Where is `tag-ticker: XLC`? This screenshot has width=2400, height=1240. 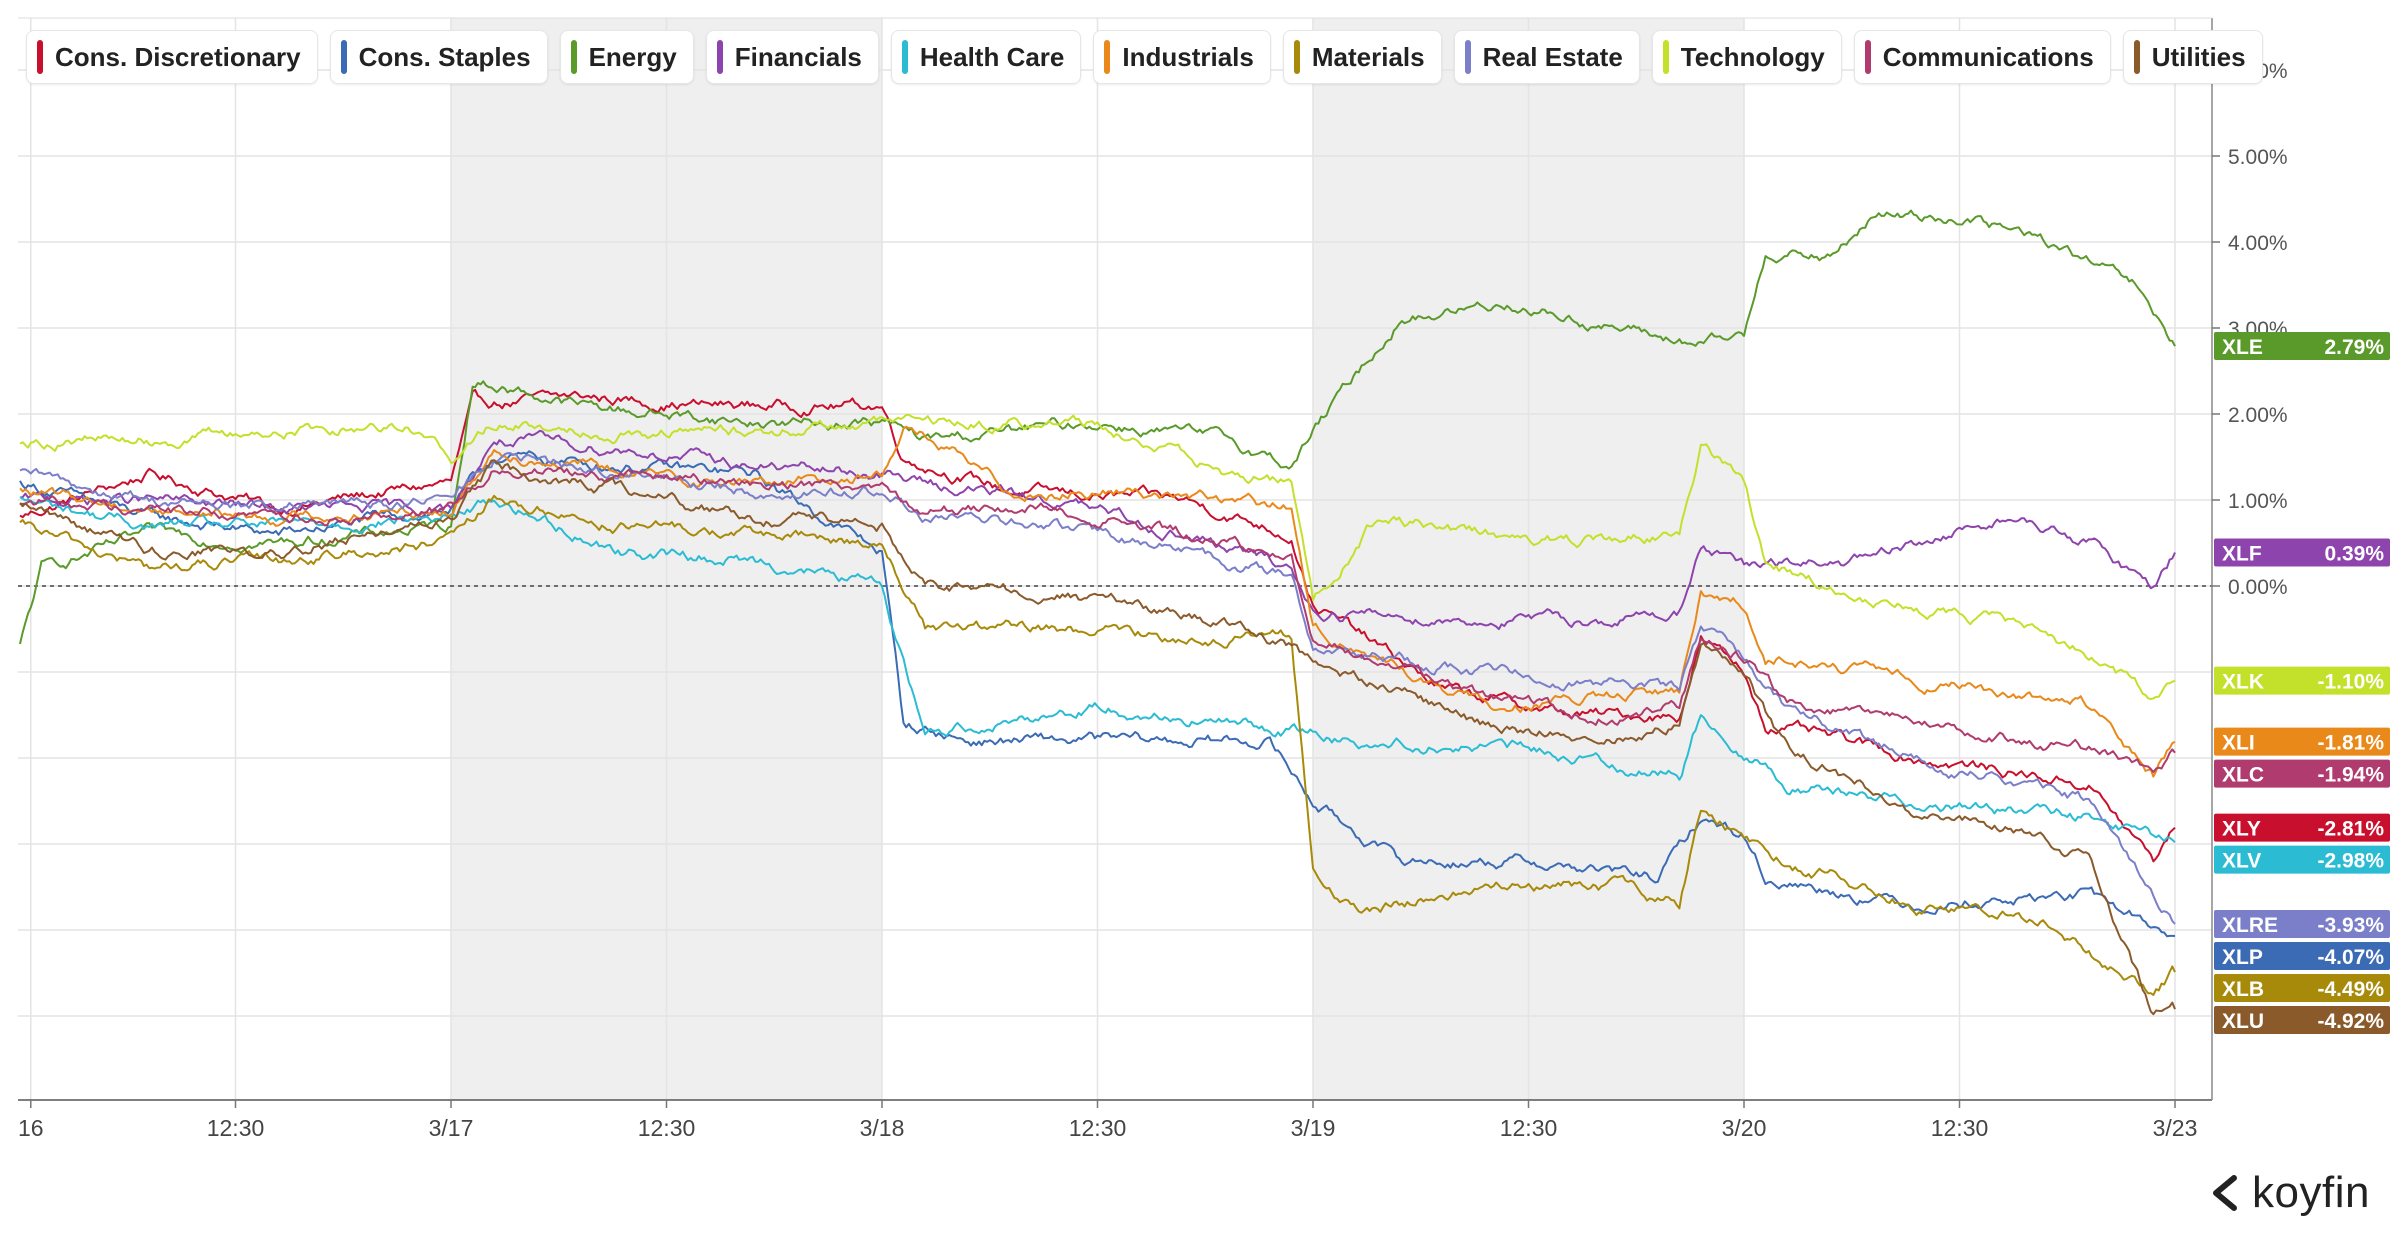
tag-ticker: XLC is located at coordinates (2243, 775).